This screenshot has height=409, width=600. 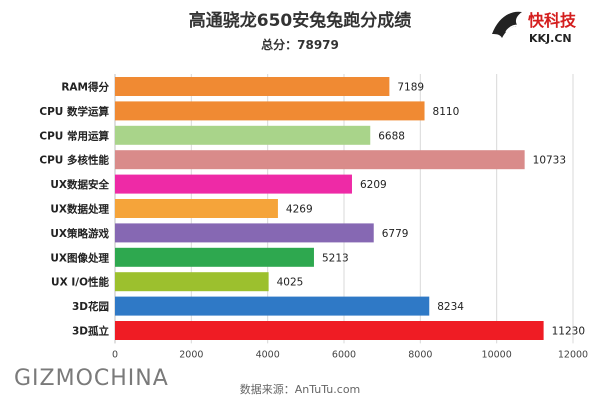 What do you see at coordinates (410, 88) in the screenshot?
I see `value-label: 7189` at bounding box center [410, 88].